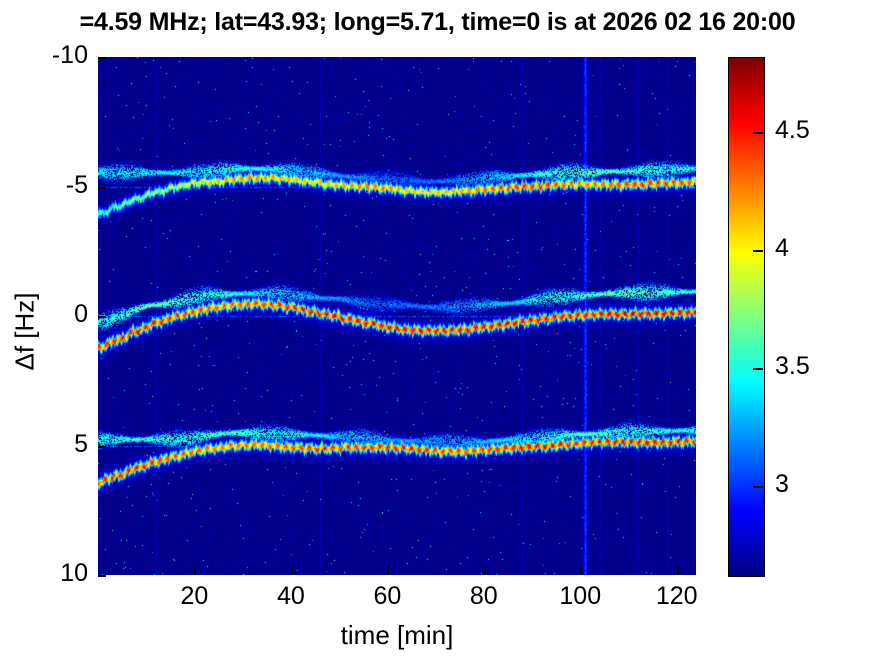  What do you see at coordinates (69, 55) in the screenshot?
I see `y-tick-label: -10` at bounding box center [69, 55].